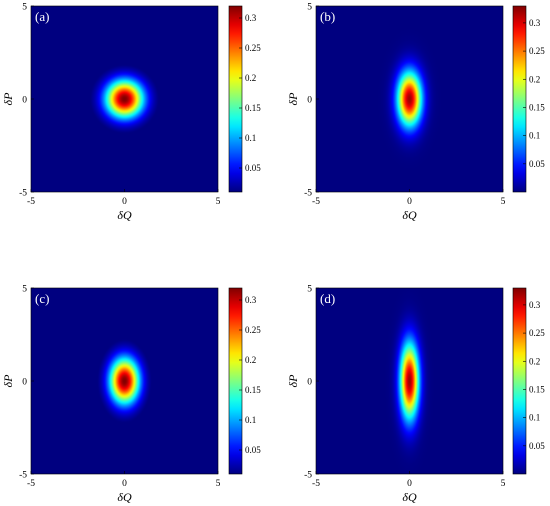 The image size is (550, 506). What do you see at coordinates (327, 16) in the screenshot?
I see `panel-label: (b)` at bounding box center [327, 16].